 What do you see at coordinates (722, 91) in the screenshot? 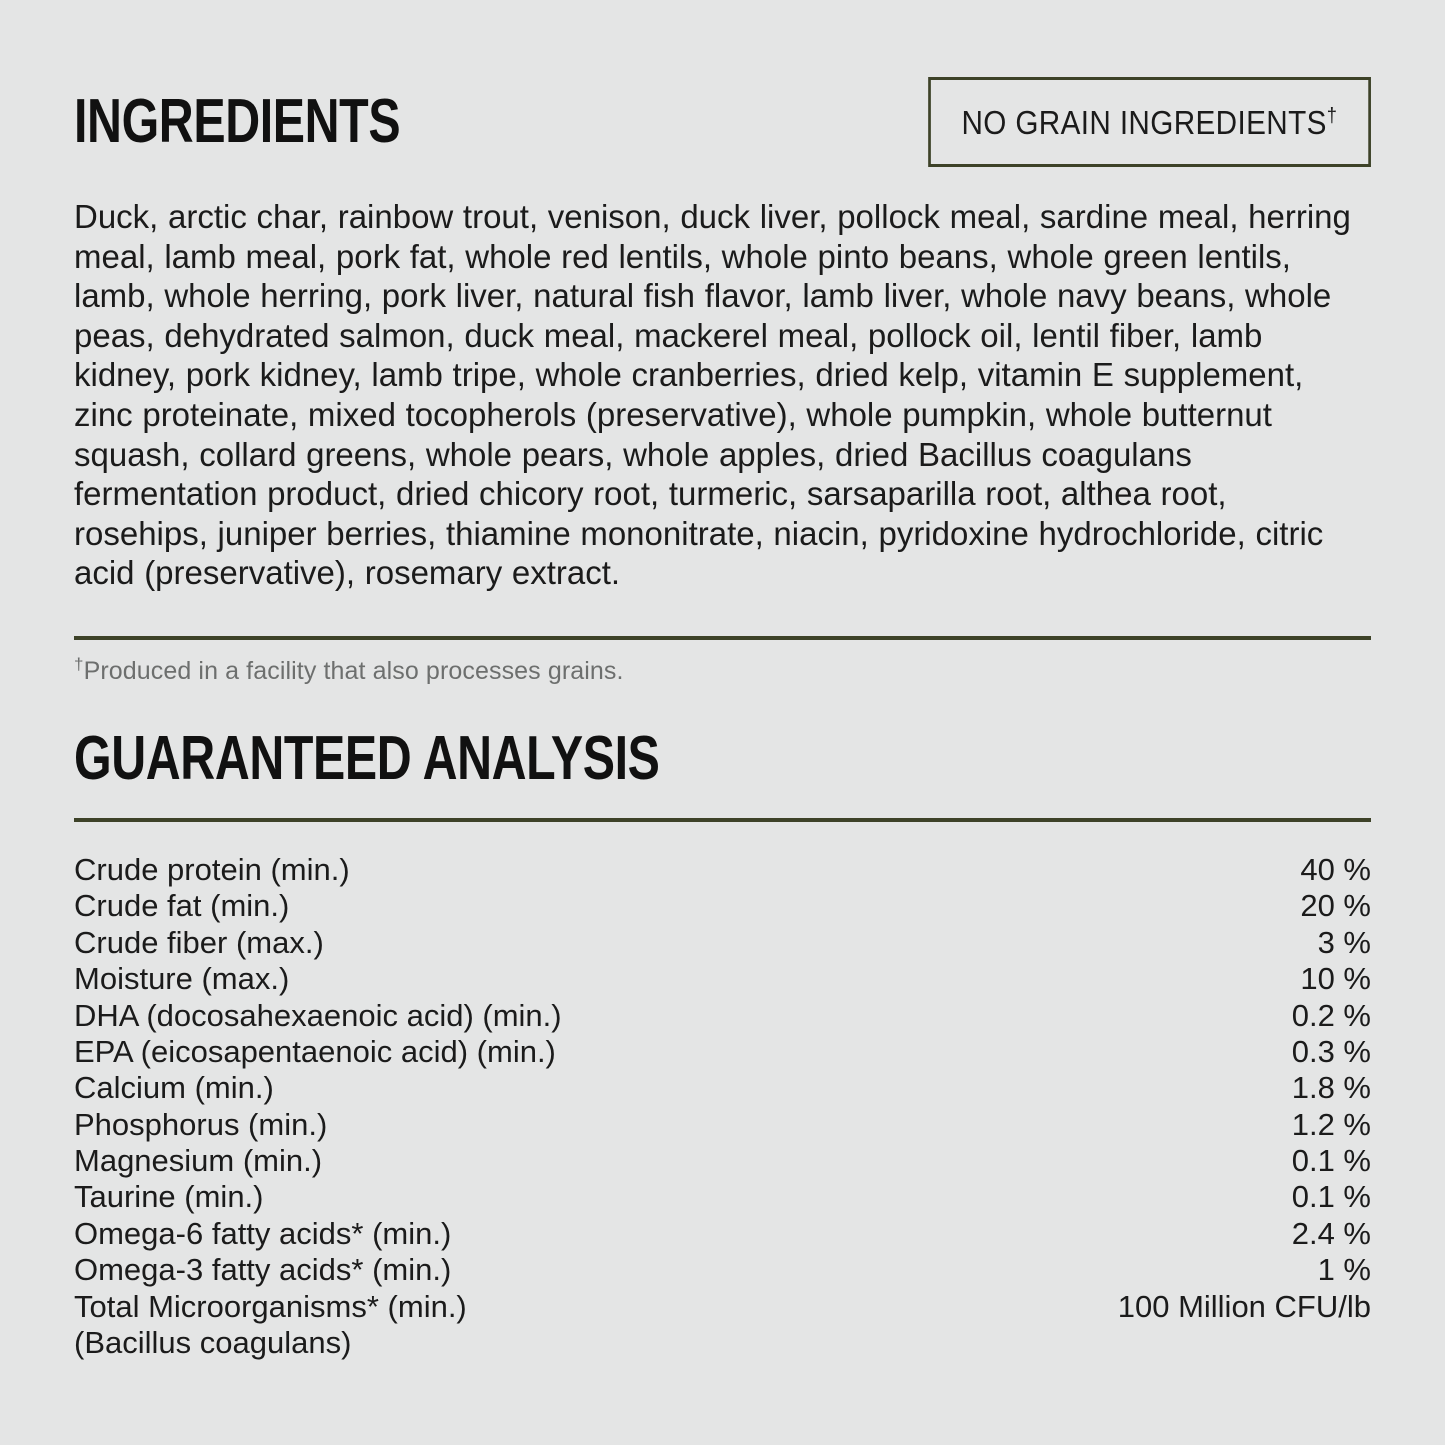
I see `ingredients-header: INGREDIENTS NO GRAIN INGREDIENTS†` at bounding box center [722, 91].